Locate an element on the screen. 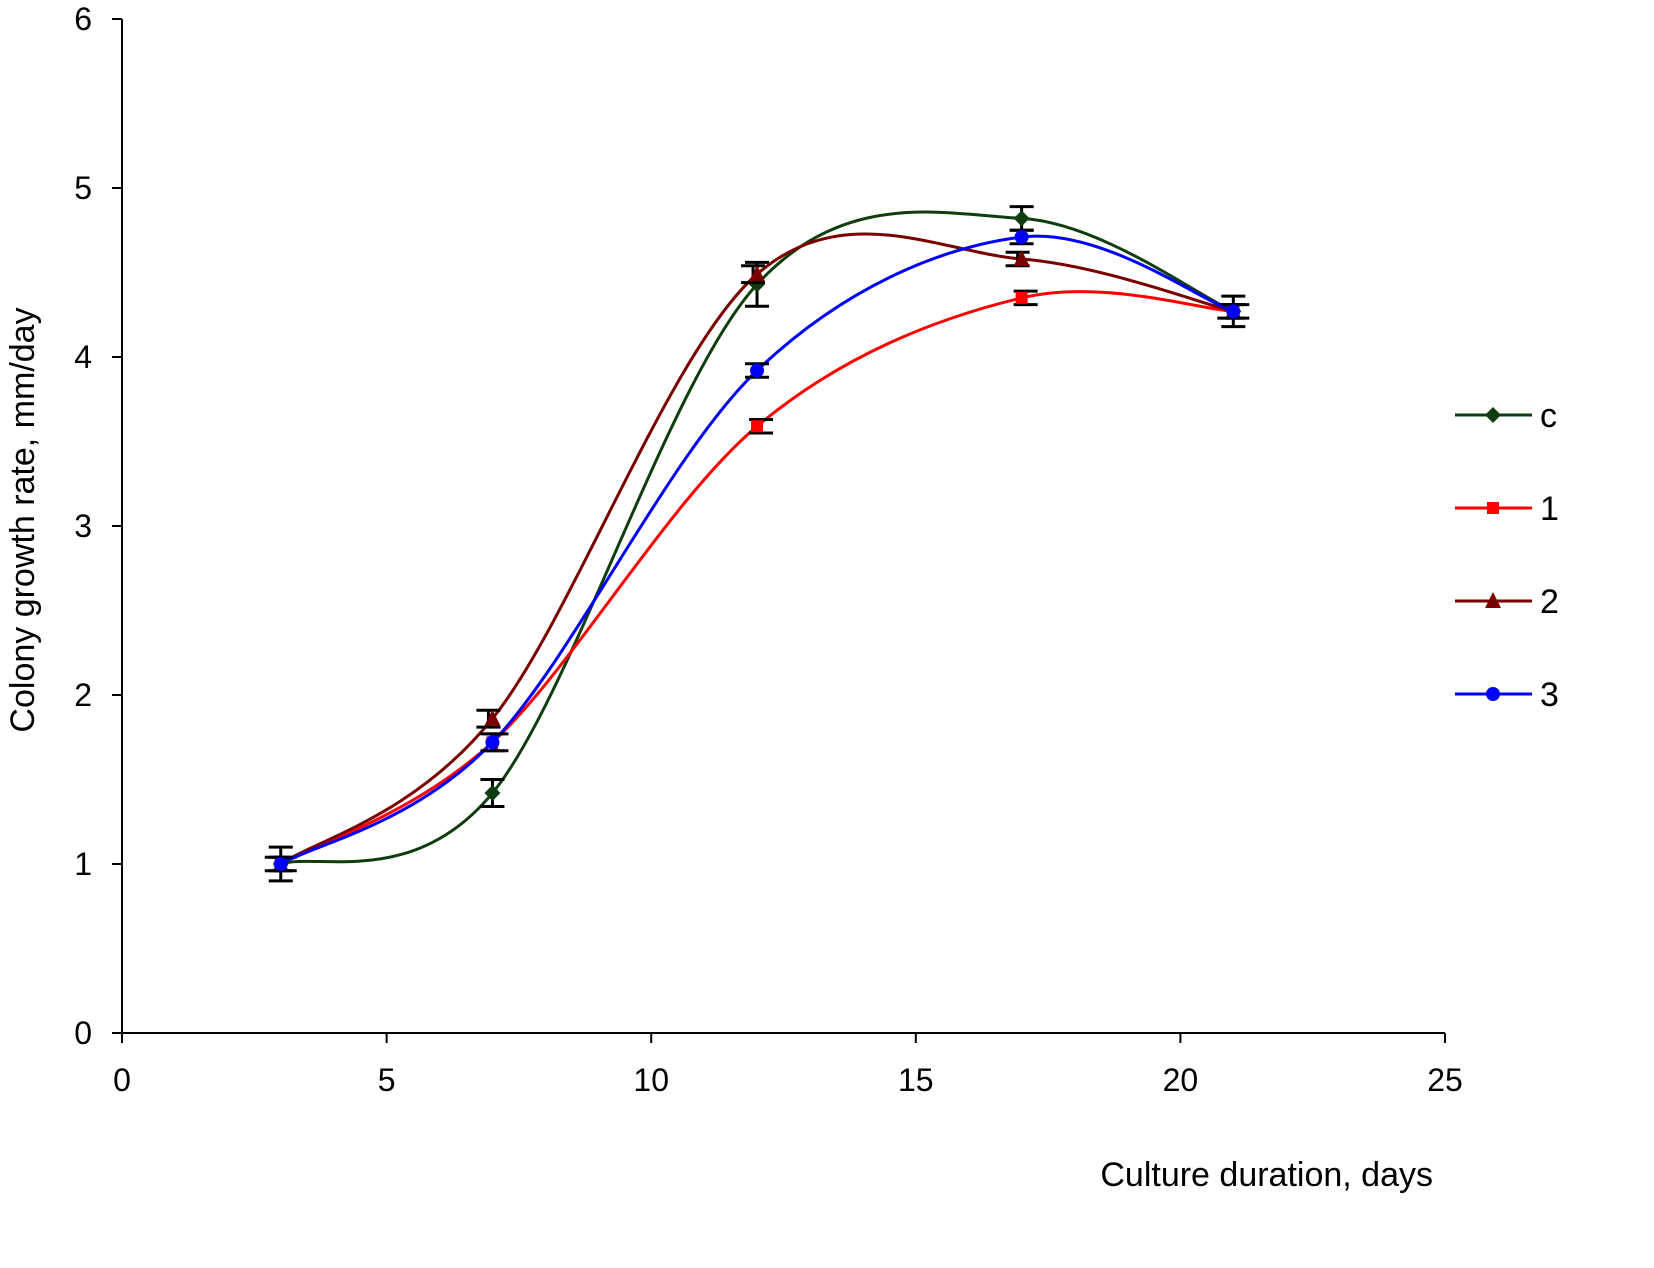 The width and height of the screenshot is (1654, 1268). x-tick-label: 10 is located at coordinates (651, 1080).